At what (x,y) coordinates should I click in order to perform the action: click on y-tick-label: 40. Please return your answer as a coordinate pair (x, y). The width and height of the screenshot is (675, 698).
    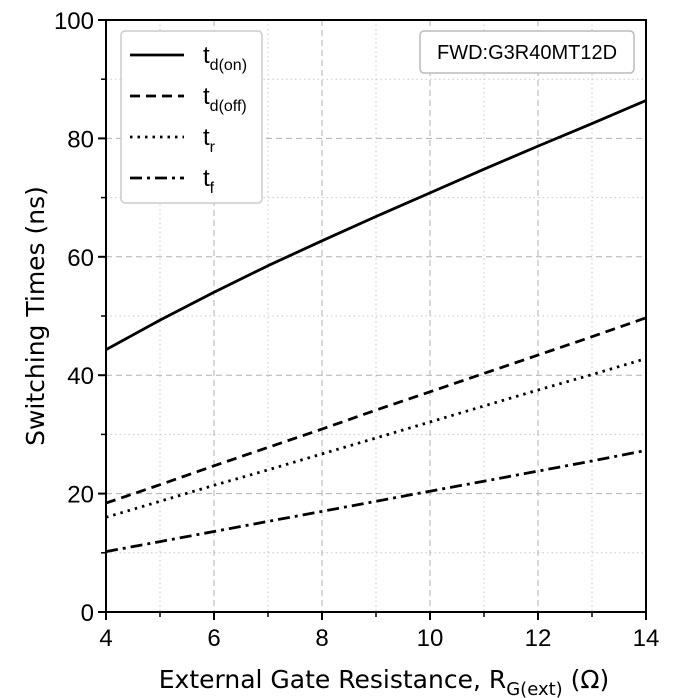
    Looking at the image, I should click on (80, 376).